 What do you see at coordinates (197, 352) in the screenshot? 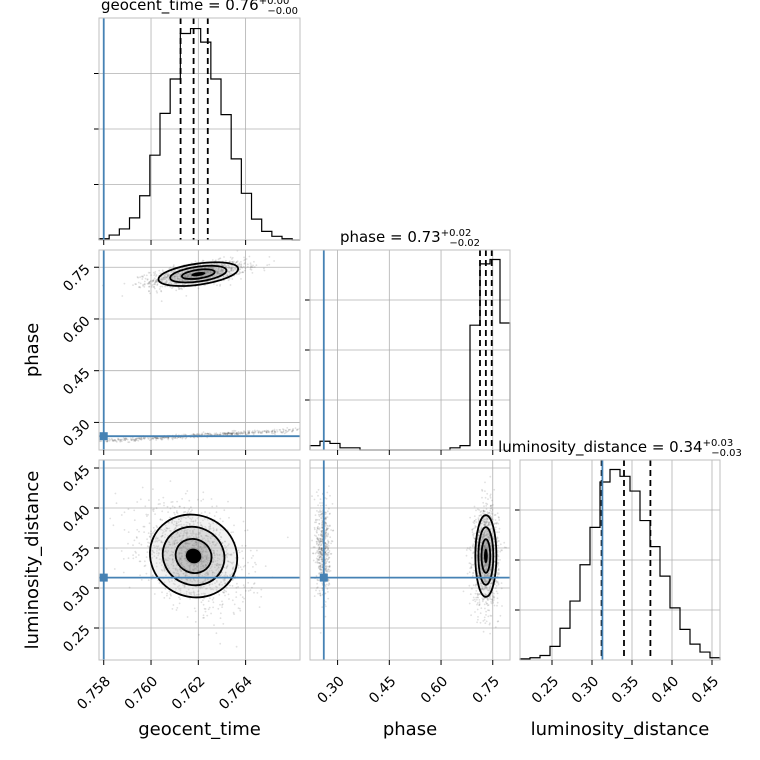
I see `scatter-panel-geocent_time-phase` at bounding box center [197, 352].